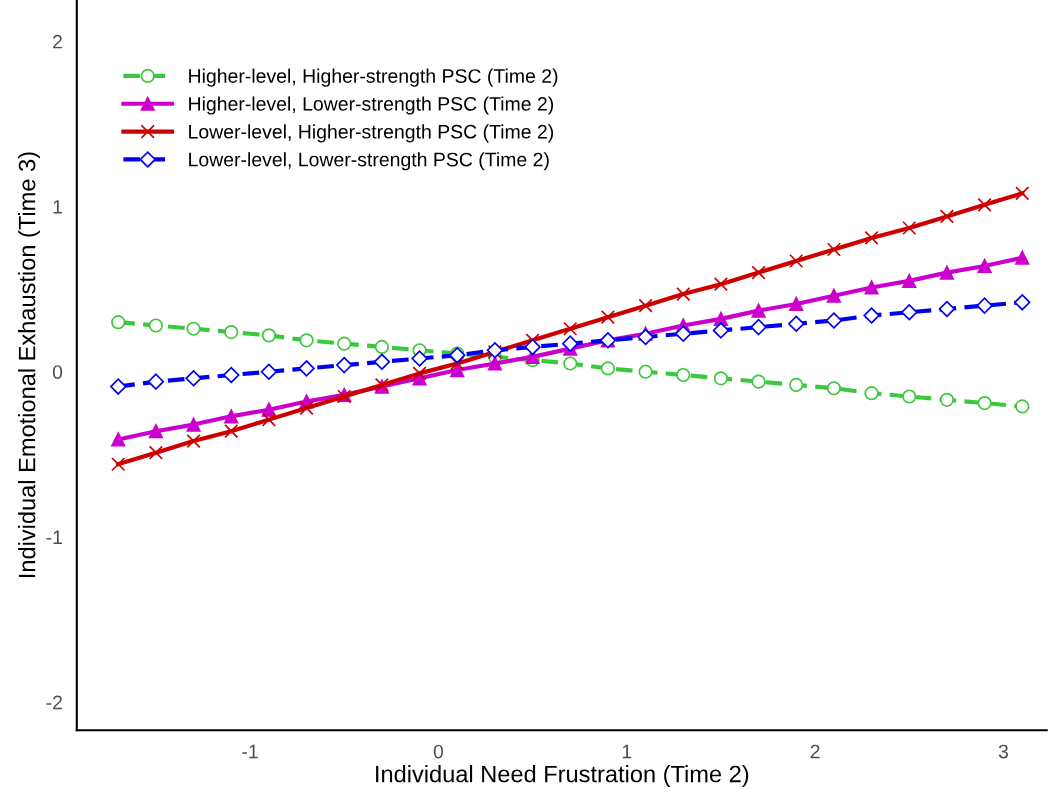 This screenshot has height=792, width=1052. What do you see at coordinates (57, 41) in the screenshot?
I see `y-tick-label: 2` at bounding box center [57, 41].